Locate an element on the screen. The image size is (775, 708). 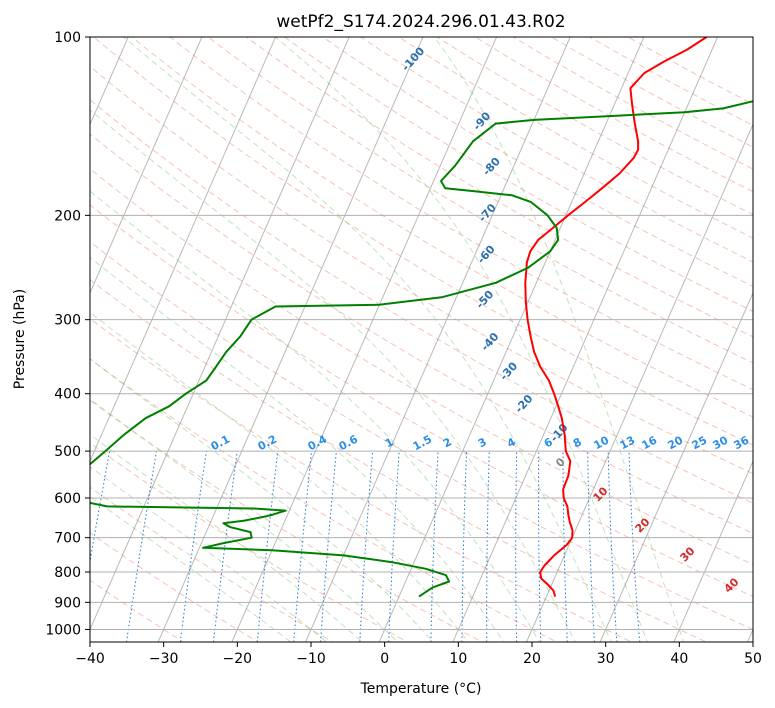
x-tick-label: 0 is located at coordinates (384, 659).